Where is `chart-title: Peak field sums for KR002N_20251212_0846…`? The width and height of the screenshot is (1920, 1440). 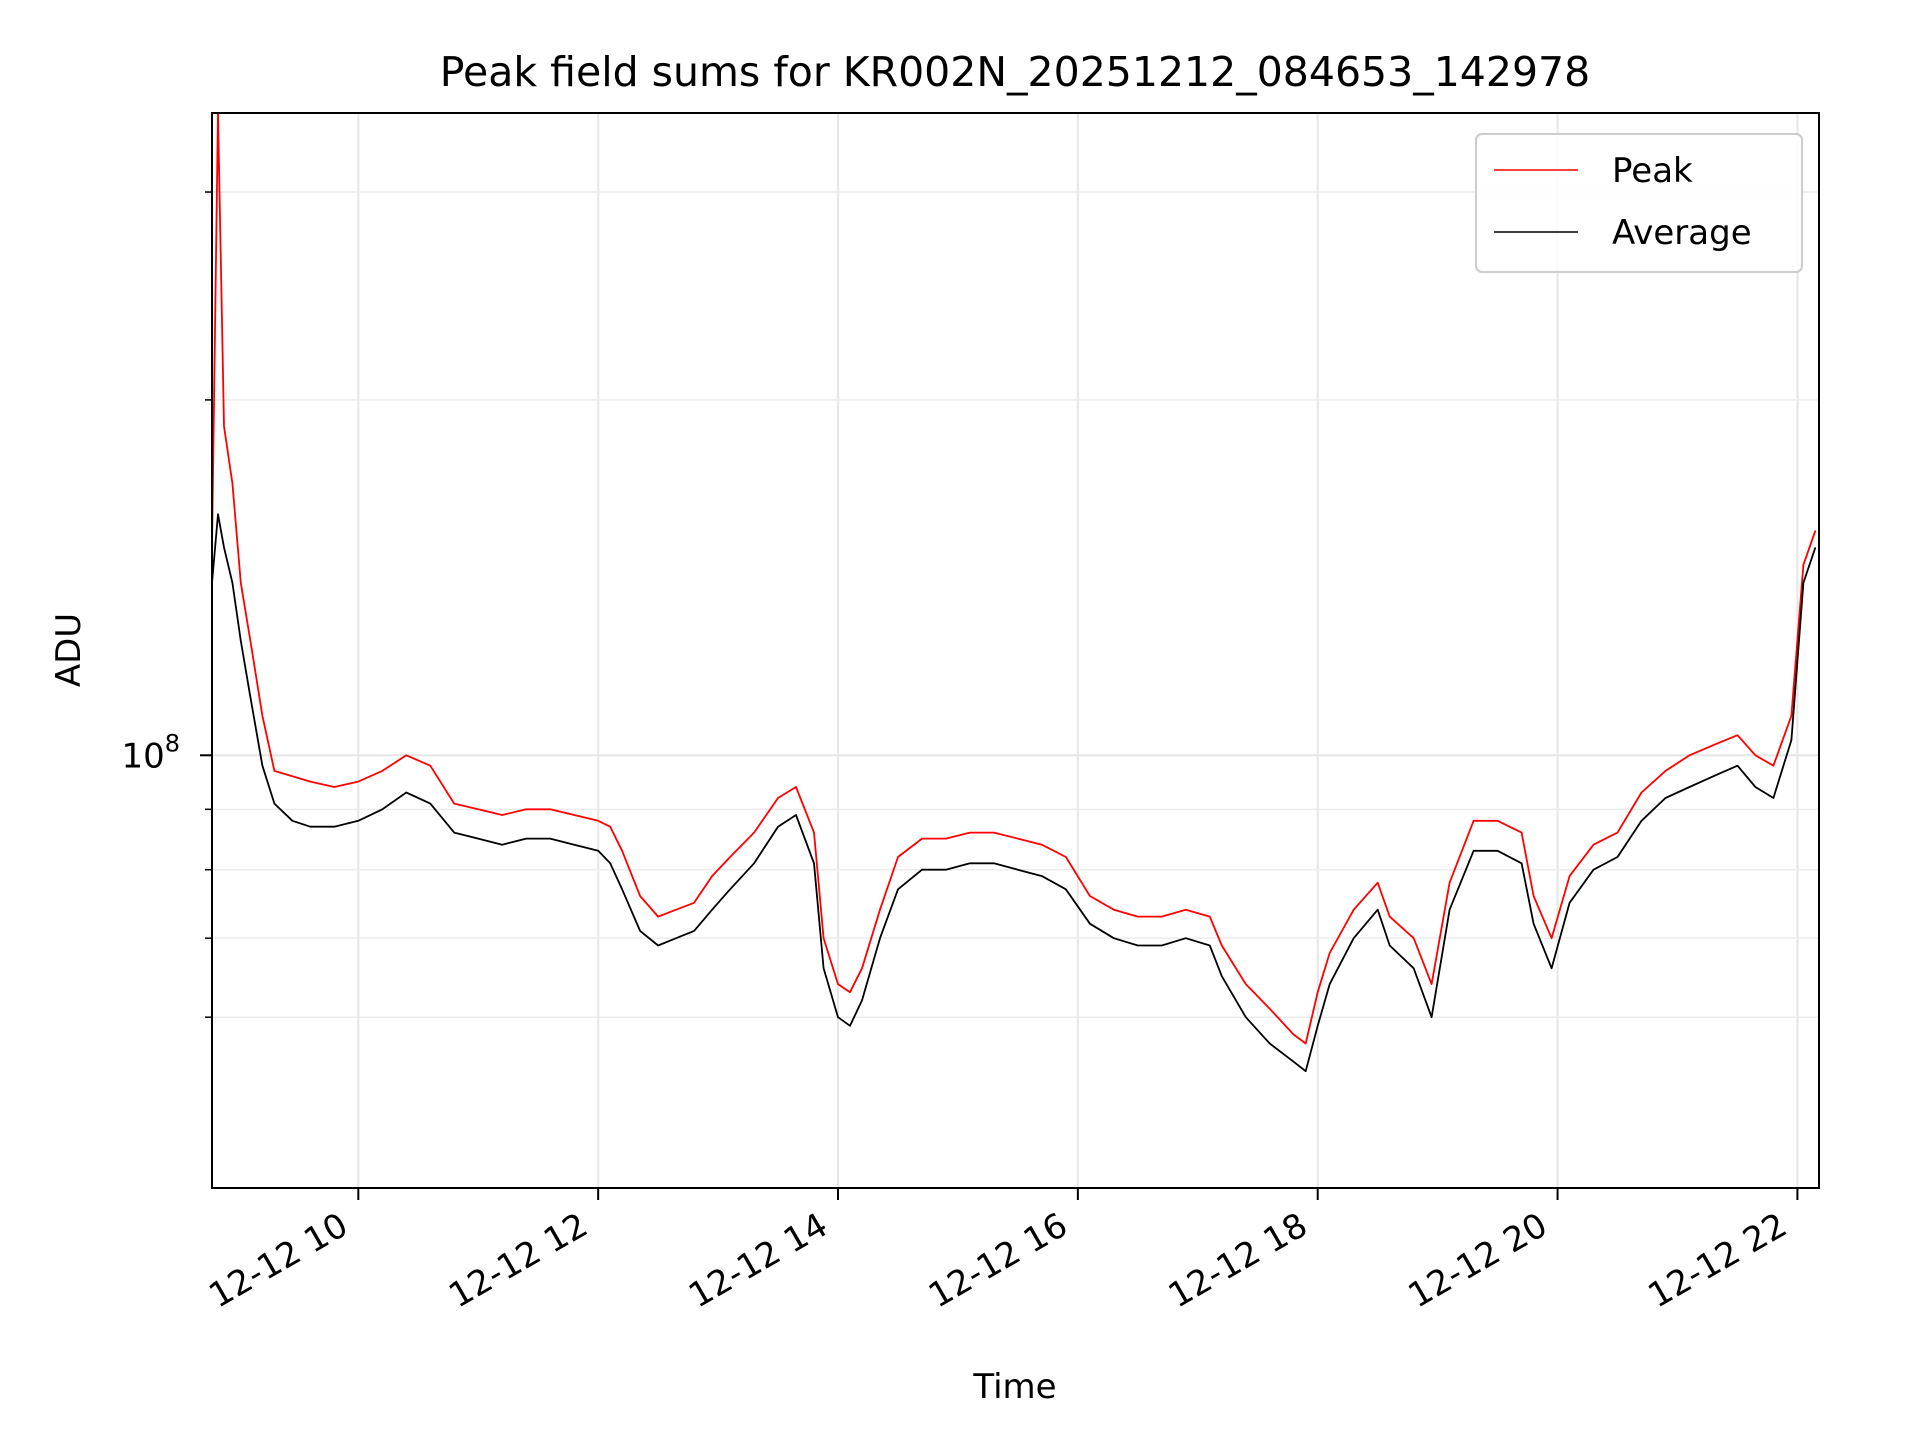
chart-title: Peak field sums for KR002N_20251212_0846… is located at coordinates (1015, 72).